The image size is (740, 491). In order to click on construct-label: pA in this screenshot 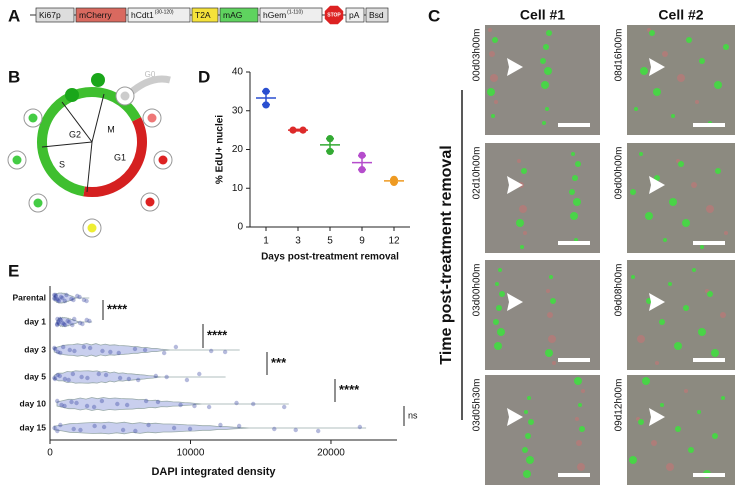, I will do `click(354, 15)`.